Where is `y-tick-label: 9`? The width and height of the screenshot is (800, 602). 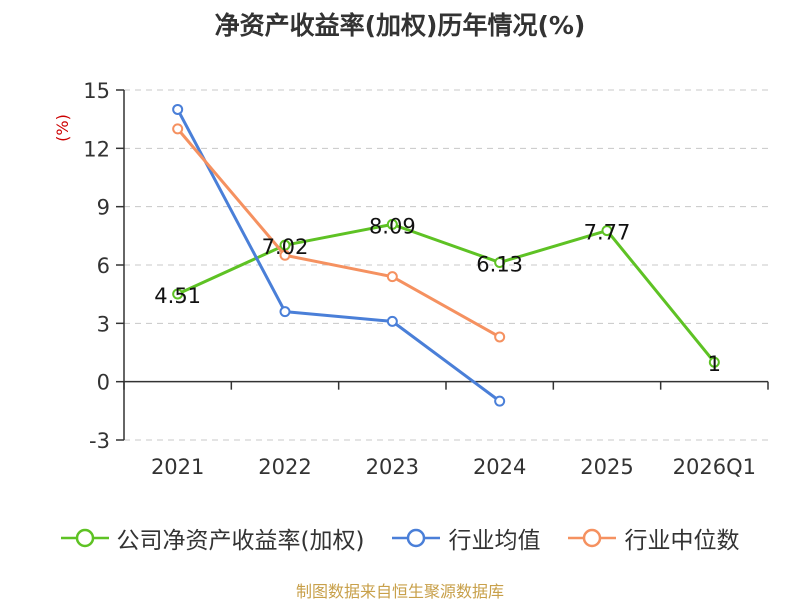
y-tick-label: 9 is located at coordinates (103, 208).